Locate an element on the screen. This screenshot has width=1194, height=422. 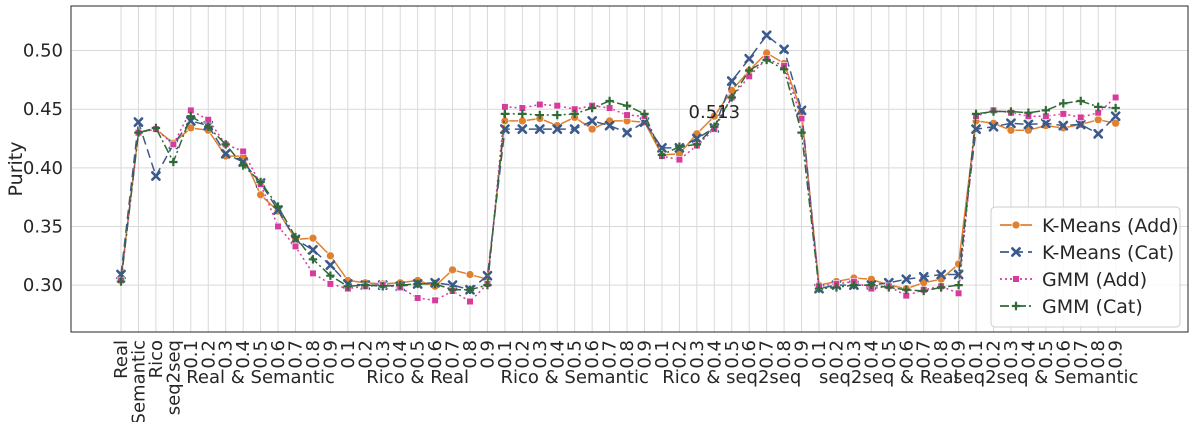
y-axis-ticks: 0.30 0.35 0.40 0.45 0.50 is located at coordinates (43, 169).